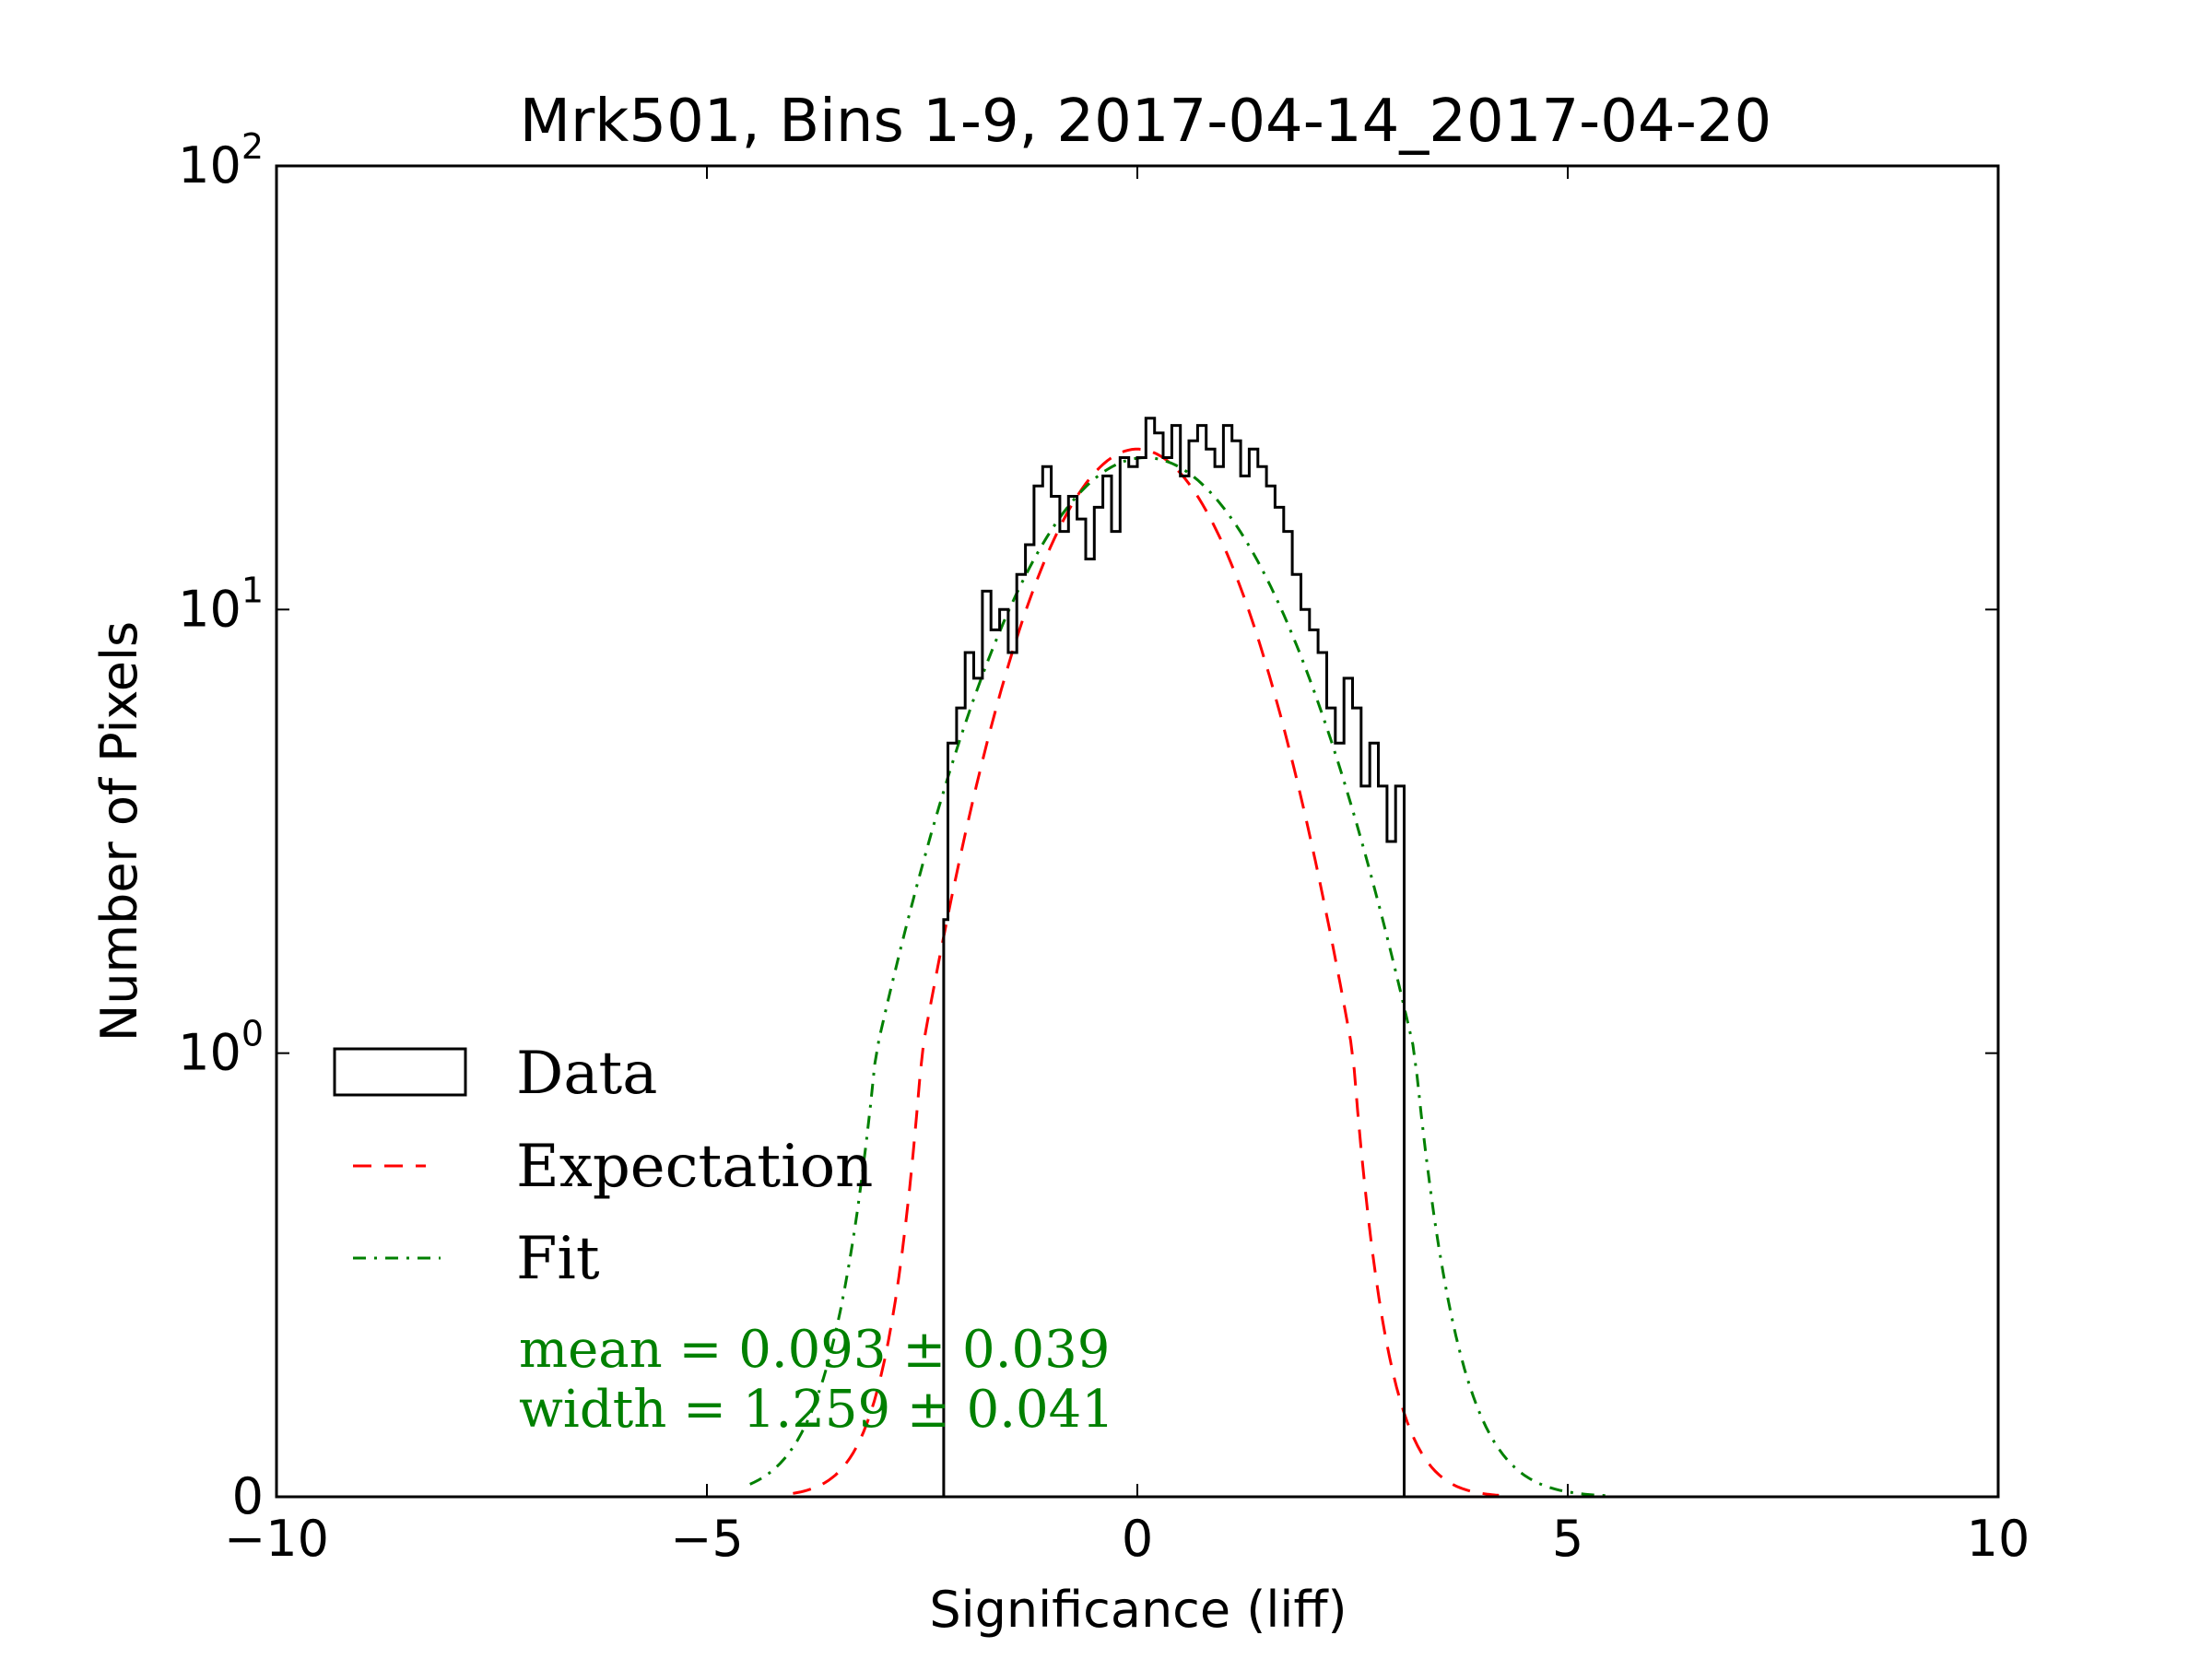 This screenshot has height=1659, width=2212. I want to click on y-axis-label: Number of Pixels, so click(119, 831).